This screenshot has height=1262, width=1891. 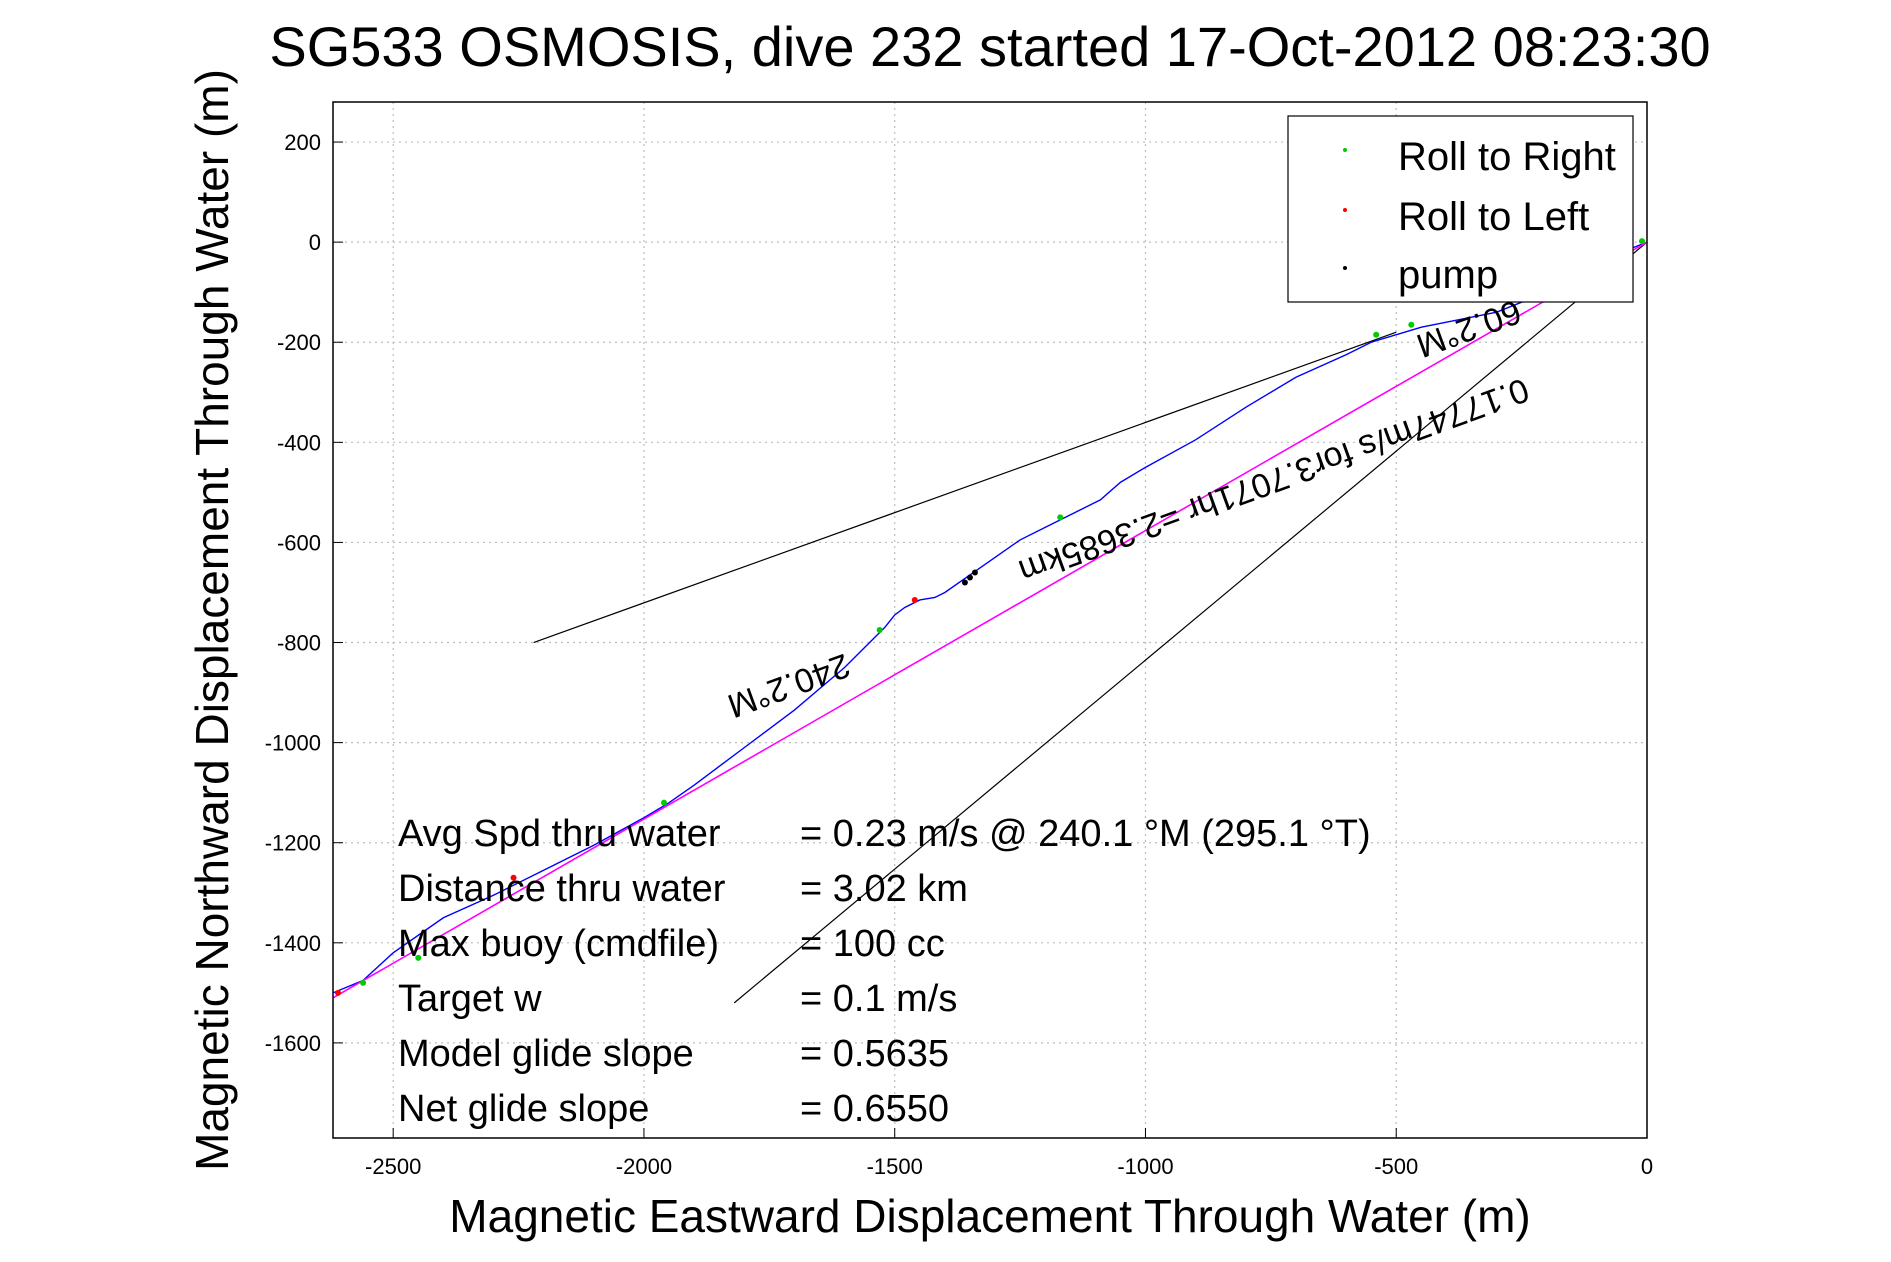 What do you see at coordinates (1009, 1166) in the screenshot?
I see `x-tick-labels: -2500 -2000 -1500 -1000 -500 0` at bounding box center [1009, 1166].